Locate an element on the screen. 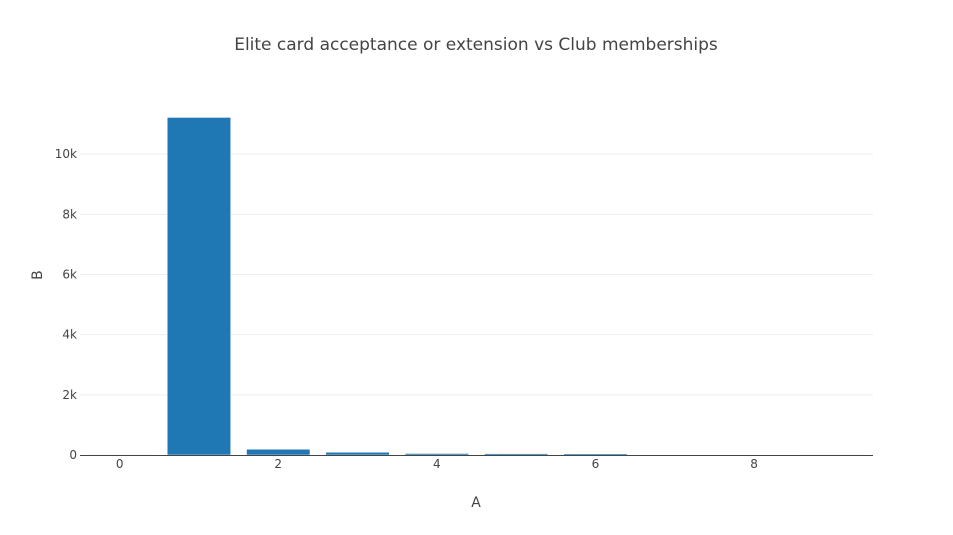 Image resolution: width=953 pixels, height=535 pixels. x-tick-label: 6 is located at coordinates (596, 464).